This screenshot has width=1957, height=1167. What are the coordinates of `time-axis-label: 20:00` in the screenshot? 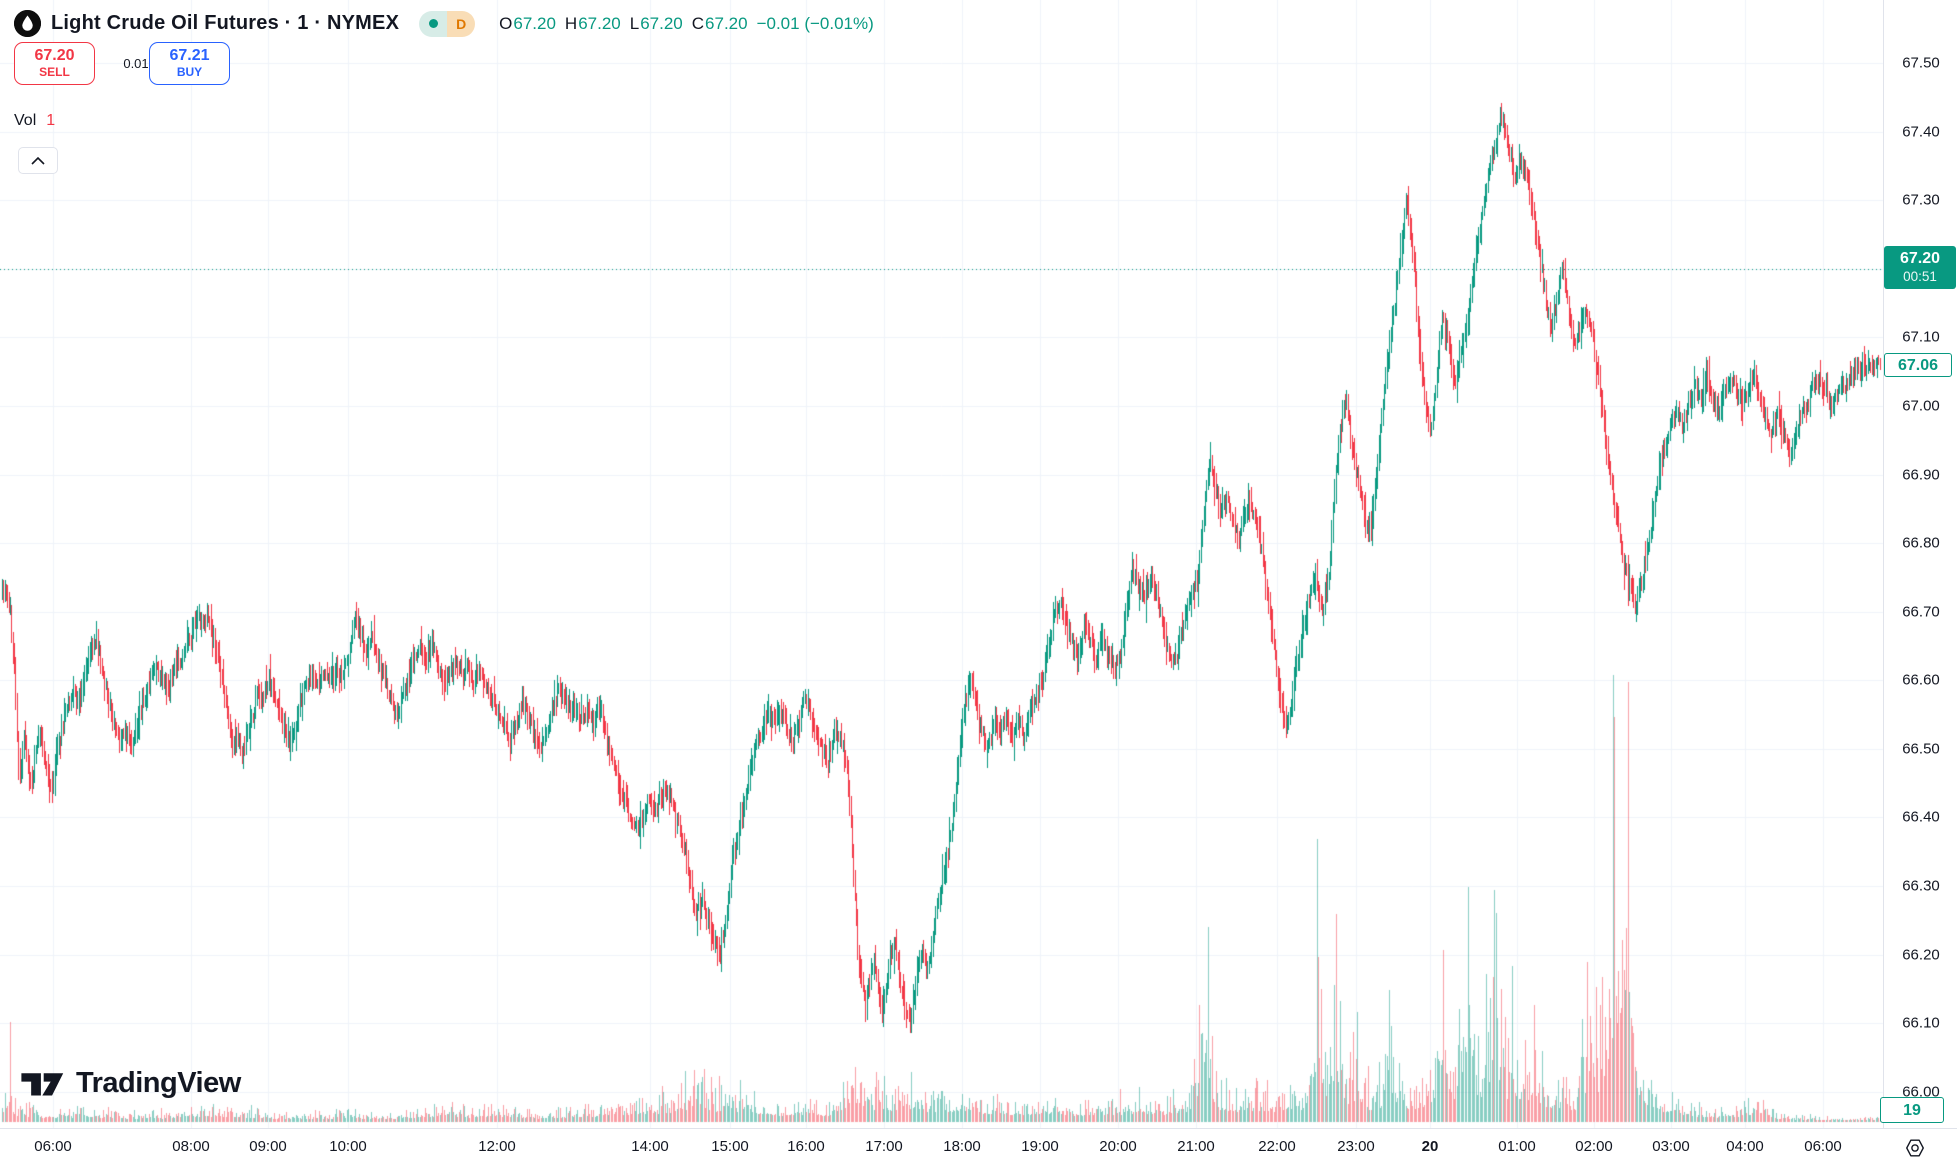 It's located at (1118, 1146).